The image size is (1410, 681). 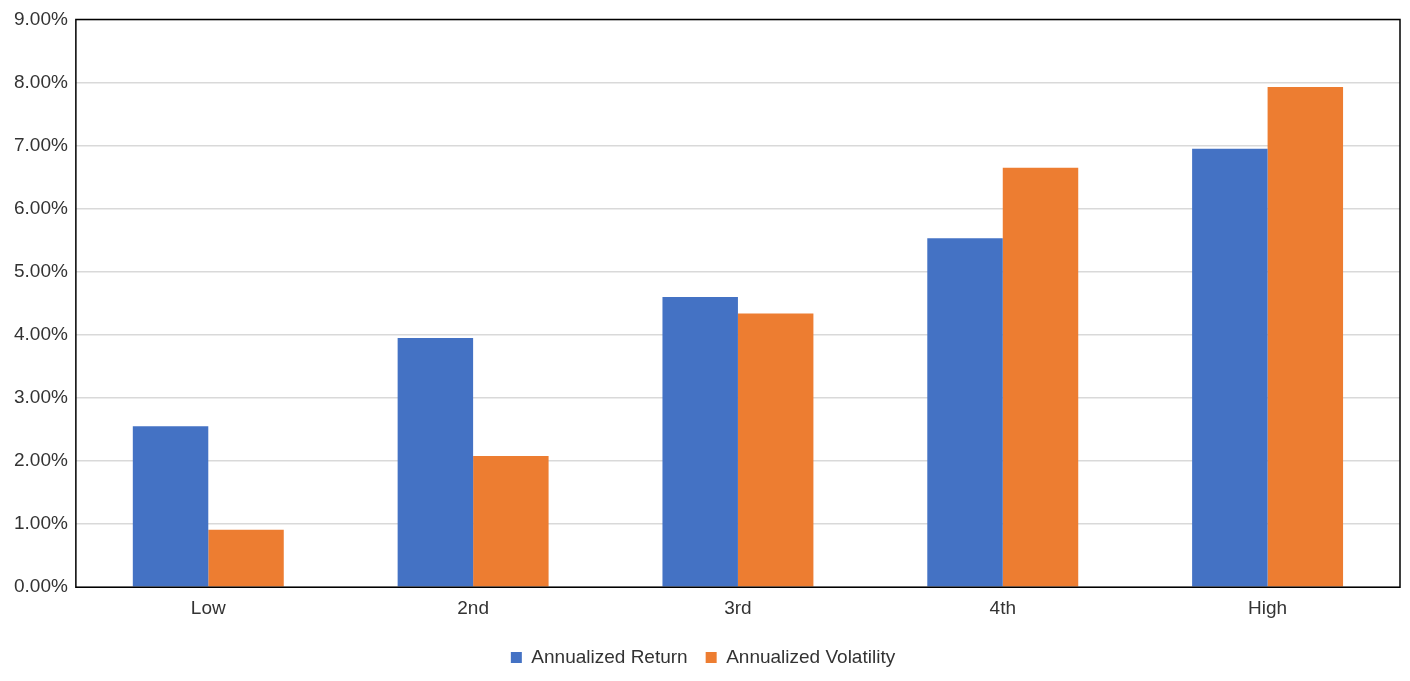 What do you see at coordinates (41, 334) in the screenshot?
I see `y-tick-label: 4.00%` at bounding box center [41, 334].